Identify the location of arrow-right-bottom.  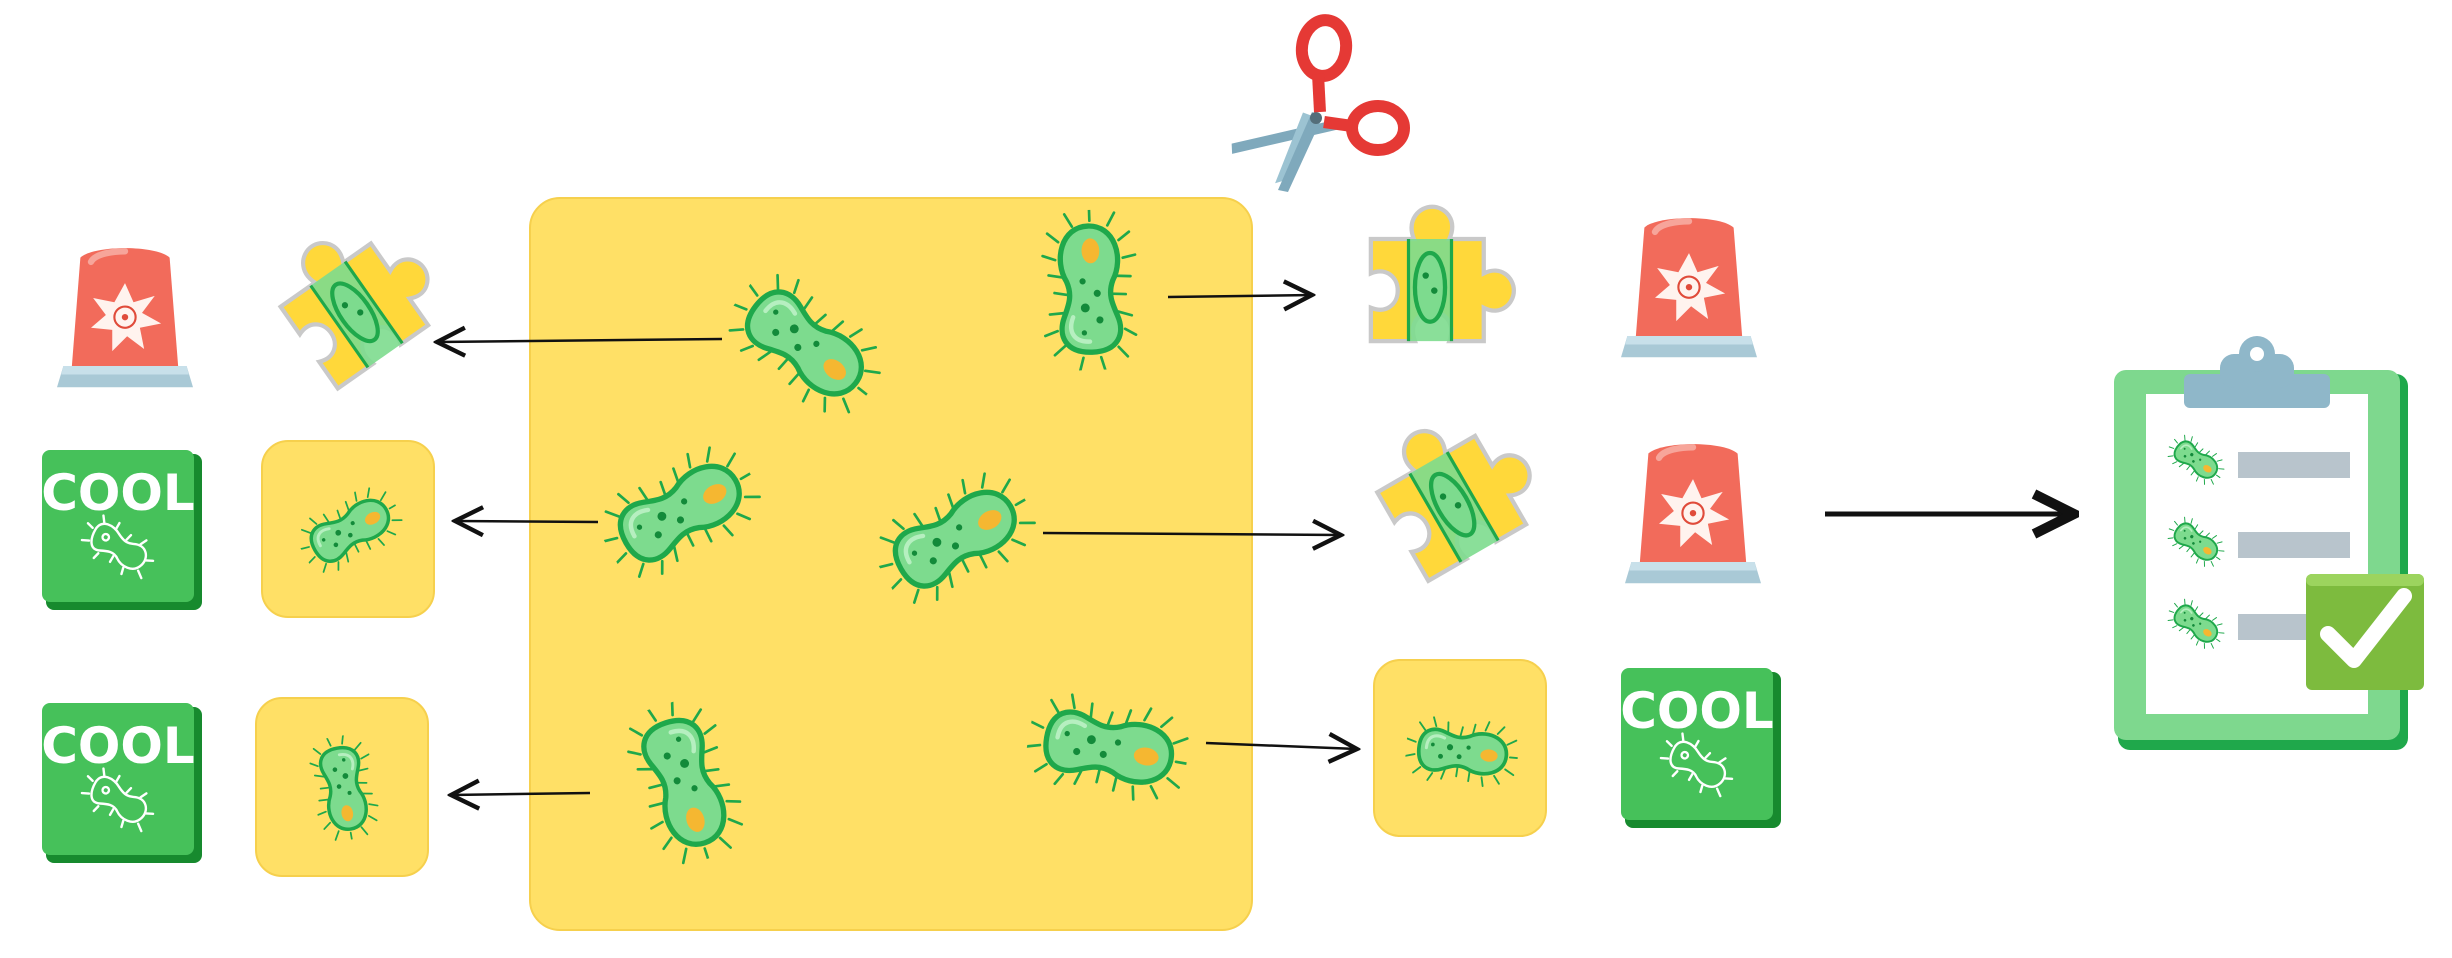
(1281, 746).